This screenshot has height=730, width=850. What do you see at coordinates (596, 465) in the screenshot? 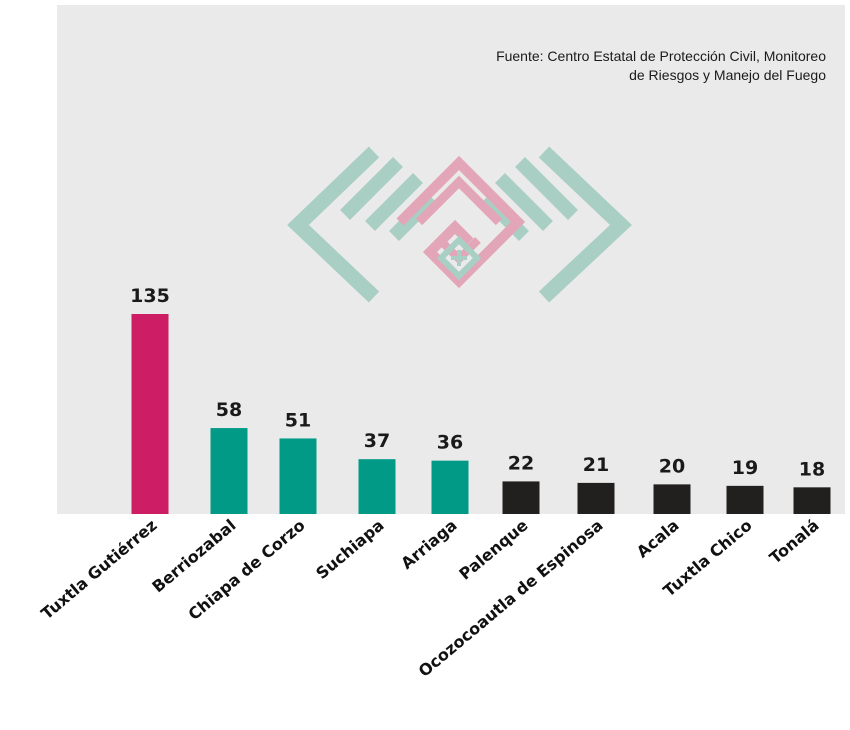
I see `value-label-6: 21` at bounding box center [596, 465].